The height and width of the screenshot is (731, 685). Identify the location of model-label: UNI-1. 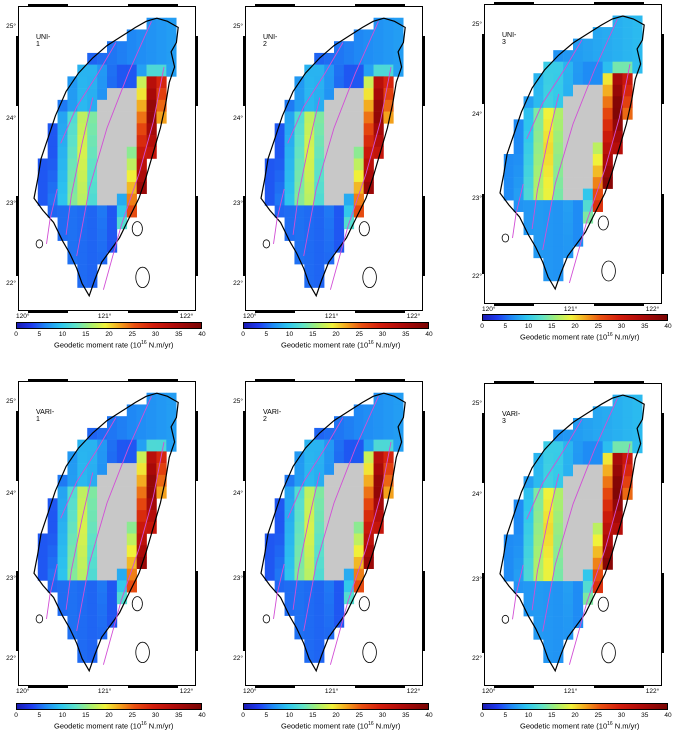
(43, 41).